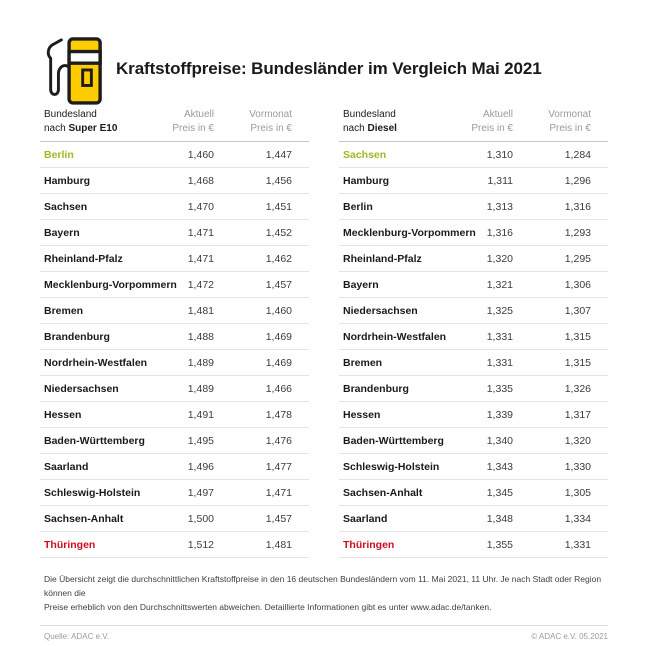 Image resolution: width=650 pixels, height=646 pixels. I want to click on table-row: Baden-Württemberg 1,340 1,320, so click(473, 441).